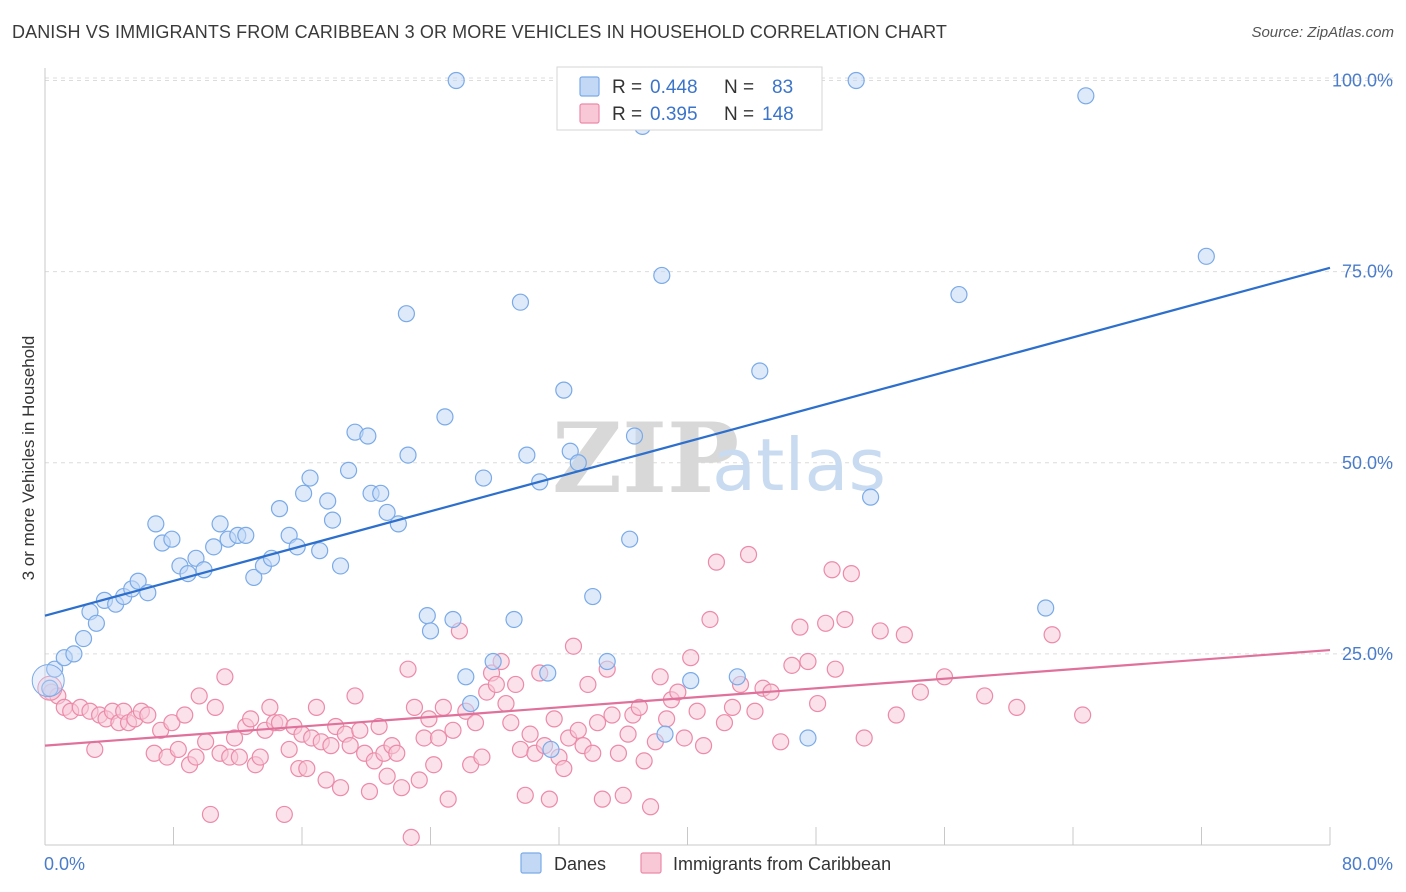 The width and height of the screenshot is (1406, 892). Describe the element at coordinates (580, 864) in the screenshot. I see `bottom-legend-label-danes: Danes` at that location.